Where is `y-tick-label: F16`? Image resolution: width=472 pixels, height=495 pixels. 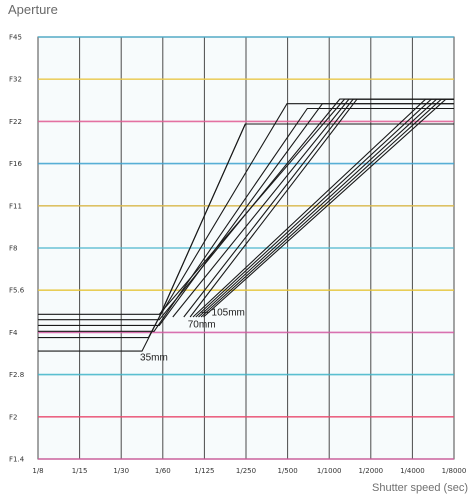 y-tick-label: F16 is located at coordinates (15, 164).